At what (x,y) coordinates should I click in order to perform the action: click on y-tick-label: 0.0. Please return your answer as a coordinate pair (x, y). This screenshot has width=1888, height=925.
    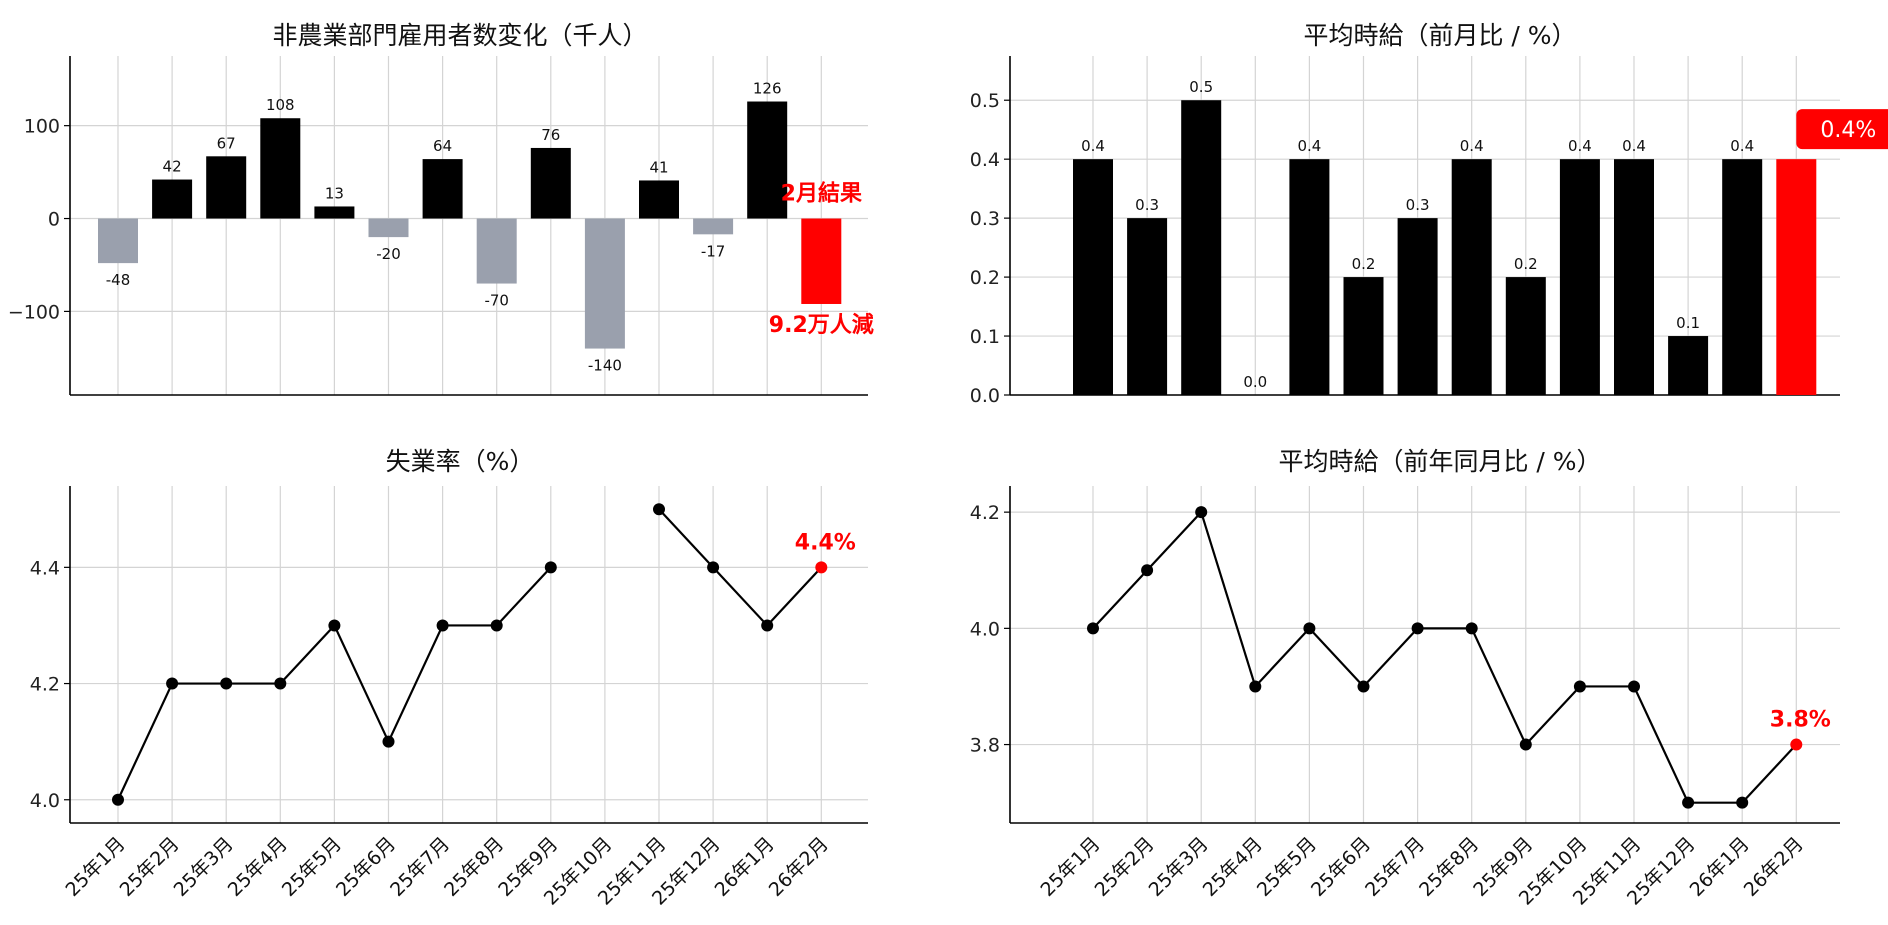
    Looking at the image, I should click on (985, 396).